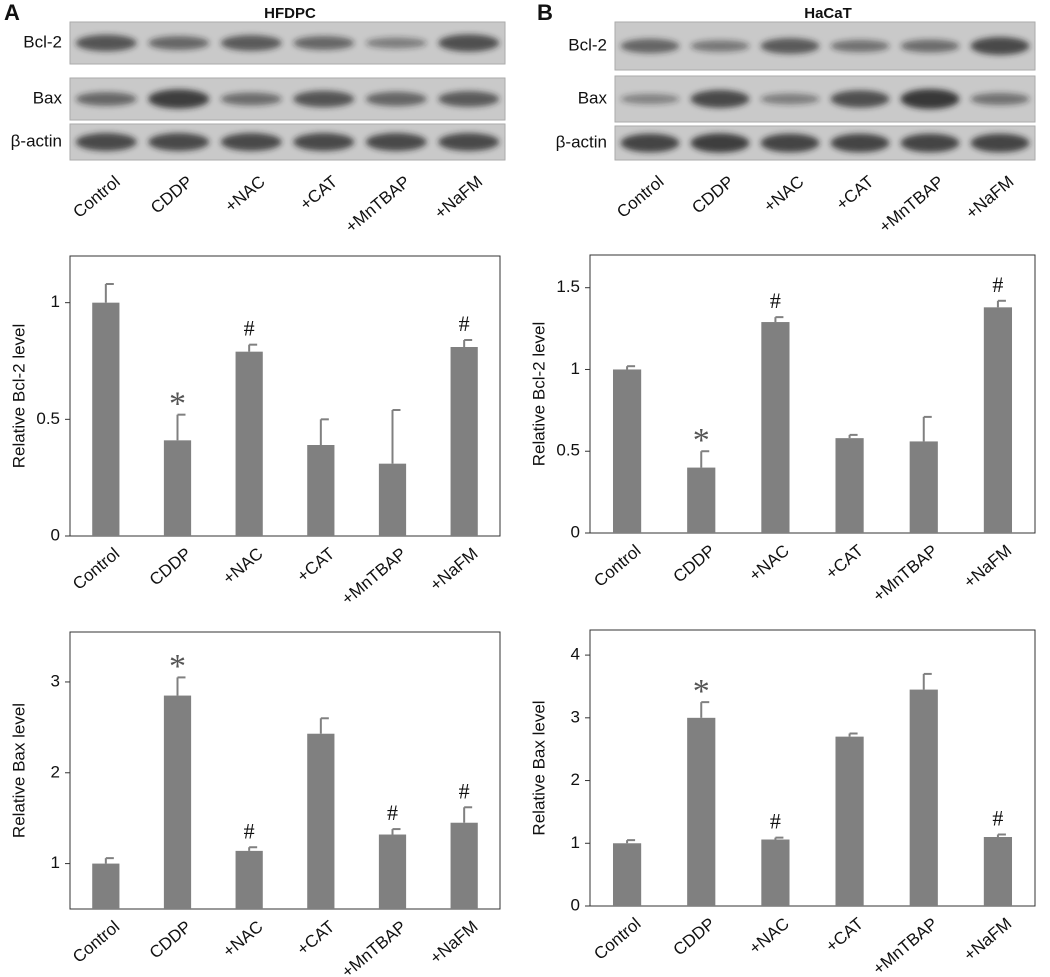  I want to click on plot-frame, so click(285, 770).